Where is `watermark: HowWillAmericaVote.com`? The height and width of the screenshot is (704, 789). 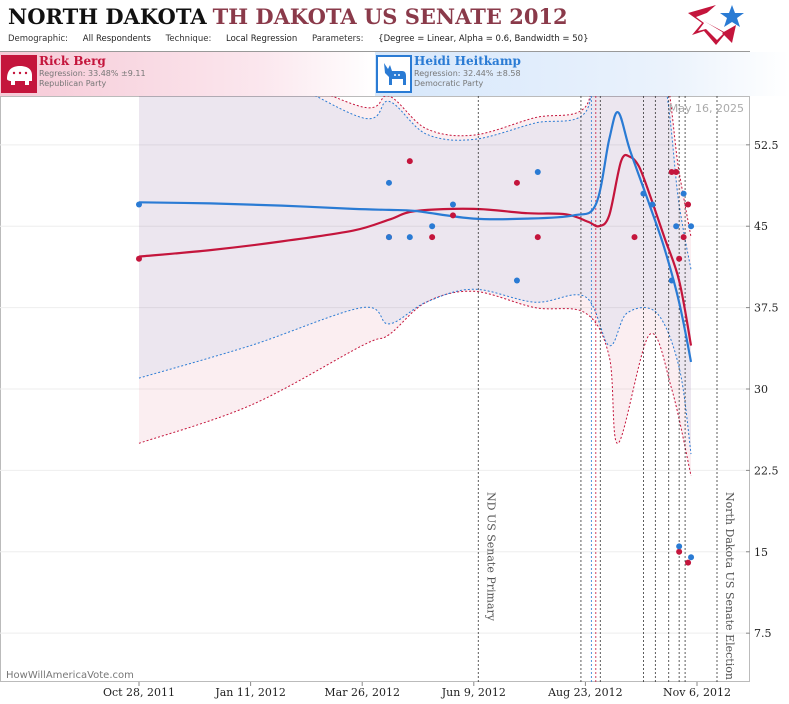
watermark: HowWillAmericaVote.com is located at coordinates (70, 675).